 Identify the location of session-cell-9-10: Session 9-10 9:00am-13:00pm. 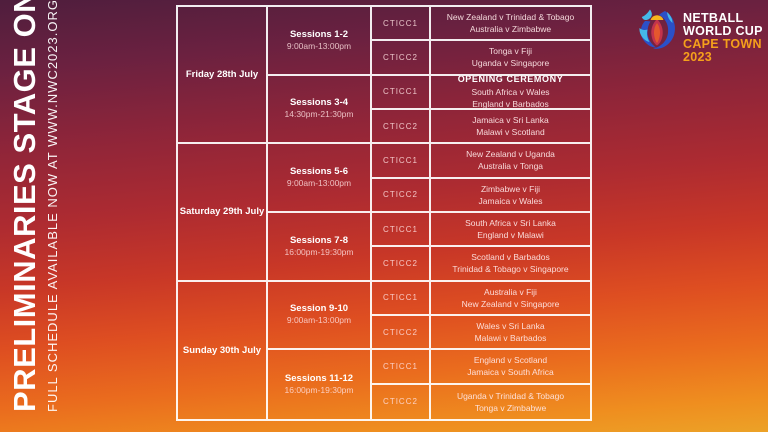
(320, 316).